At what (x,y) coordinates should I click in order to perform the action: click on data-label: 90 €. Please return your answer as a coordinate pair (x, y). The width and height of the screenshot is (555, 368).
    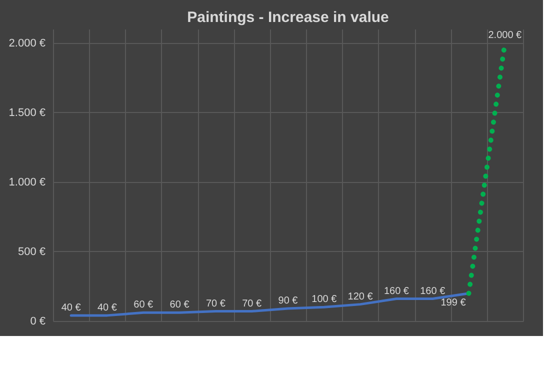
    Looking at the image, I should click on (288, 300).